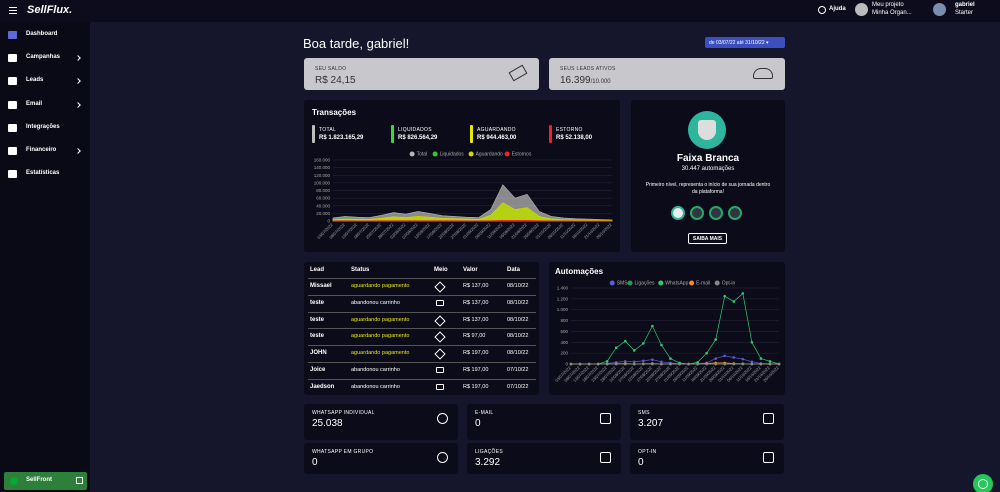  What do you see at coordinates (45, 175) in the screenshot?
I see `nav-item: Estatísticas` at bounding box center [45, 175].